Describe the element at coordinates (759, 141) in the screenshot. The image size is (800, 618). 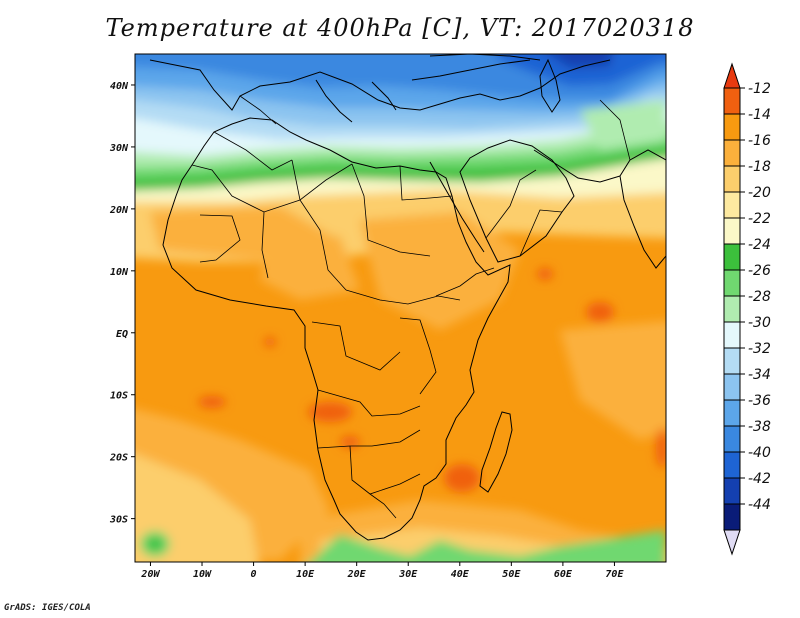
I see `colorbar-label: -16` at that location.